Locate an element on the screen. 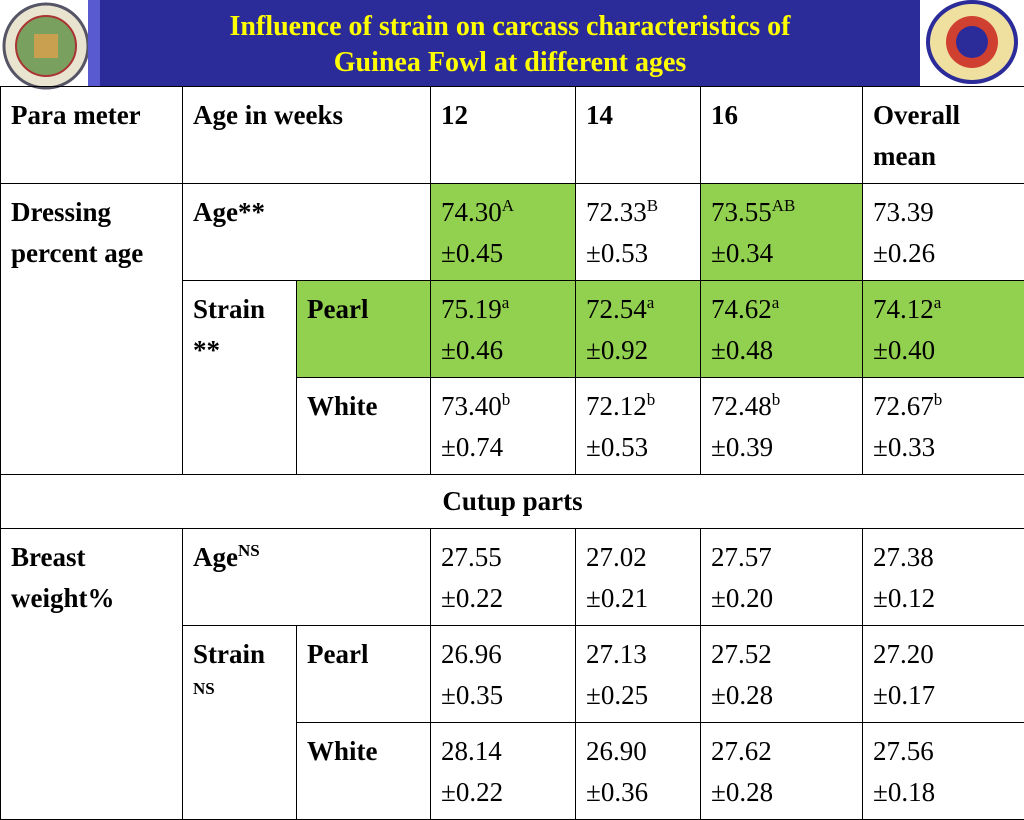 The width and height of the screenshot is (1024, 820). value-cell: 26.90±0.36 is located at coordinates (638, 771).